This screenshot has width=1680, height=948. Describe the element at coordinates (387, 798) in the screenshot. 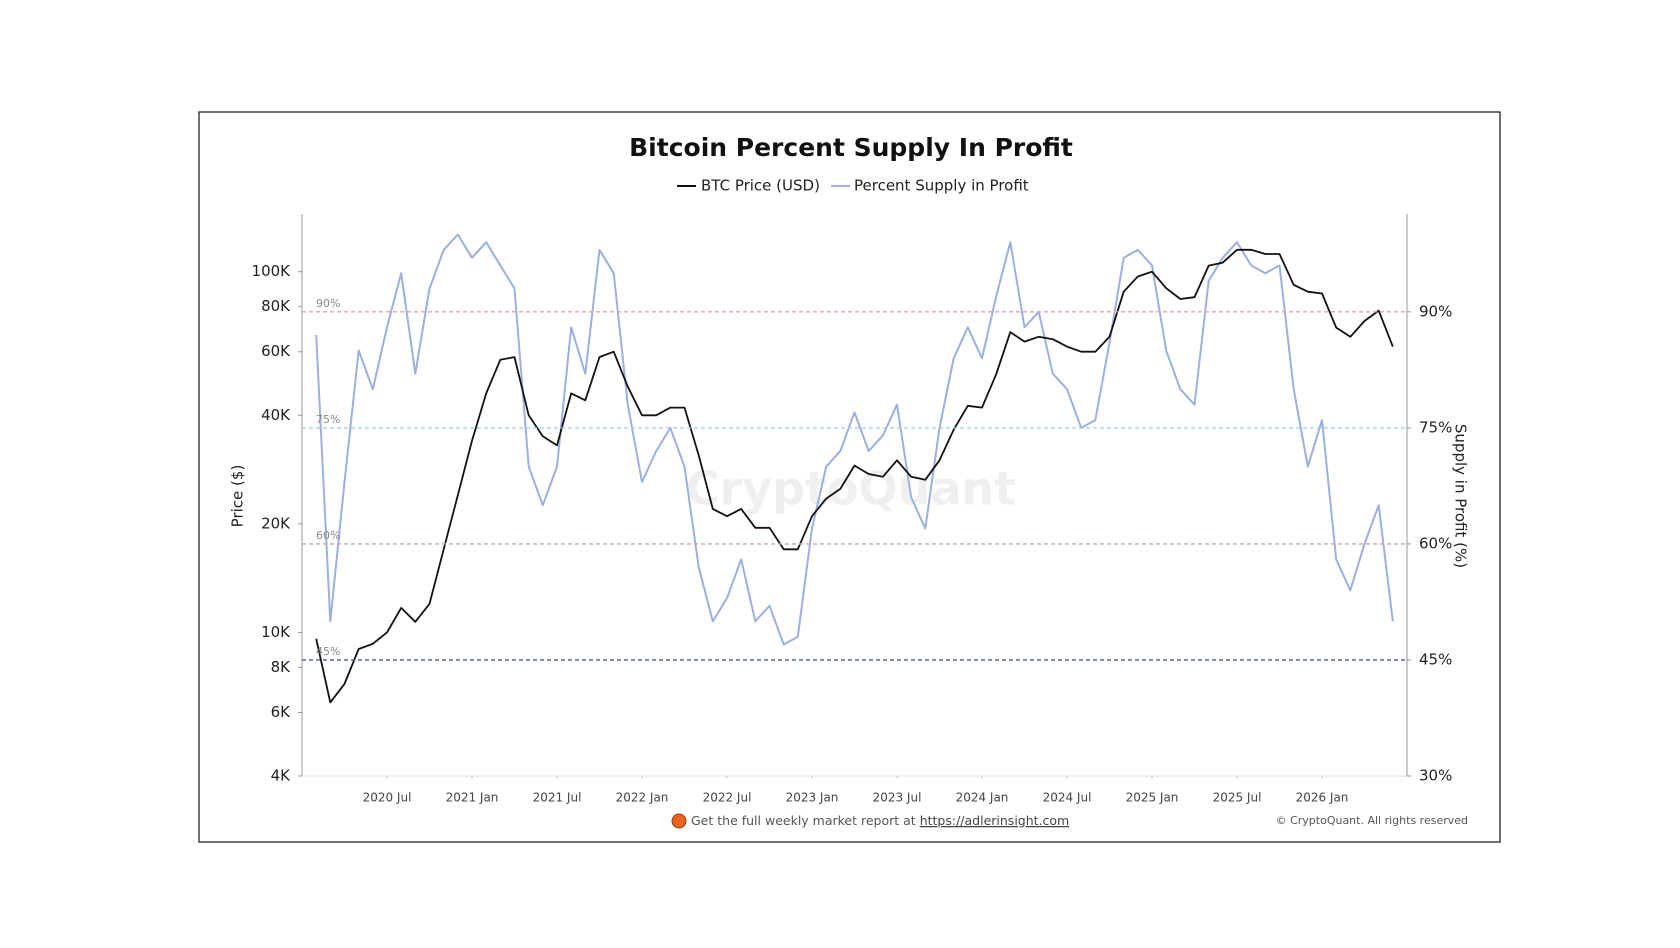

I see `x-tick-label: 2020 Jul` at that location.